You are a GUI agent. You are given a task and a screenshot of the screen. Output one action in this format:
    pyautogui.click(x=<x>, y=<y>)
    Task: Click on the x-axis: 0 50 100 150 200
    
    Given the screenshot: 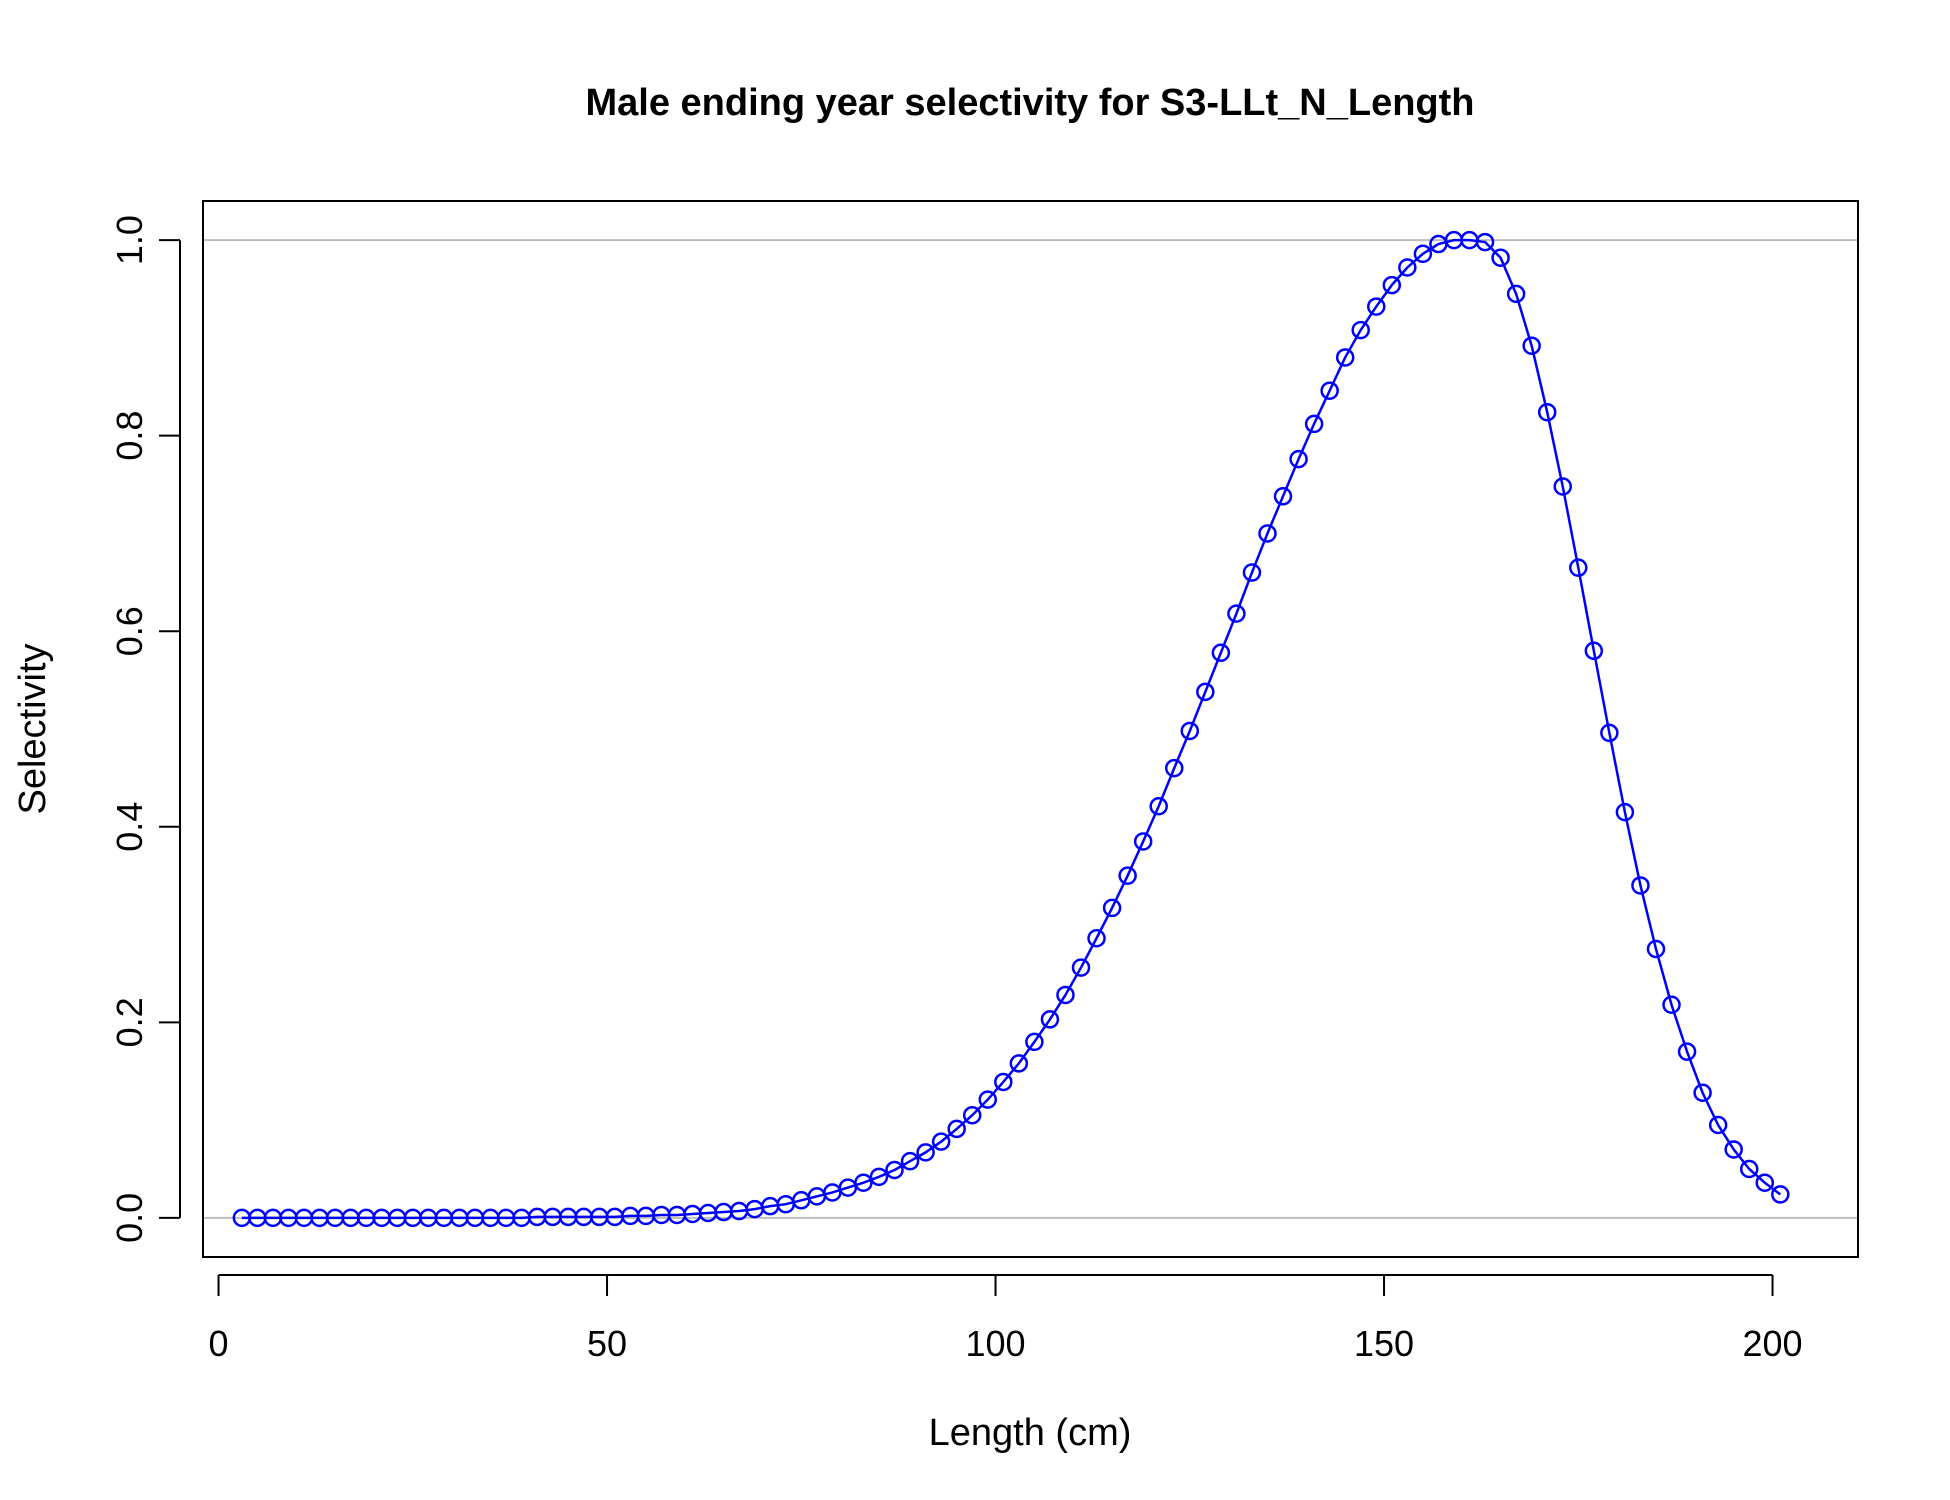 What is the action you would take?
    pyautogui.click(x=1006, y=1319)
    